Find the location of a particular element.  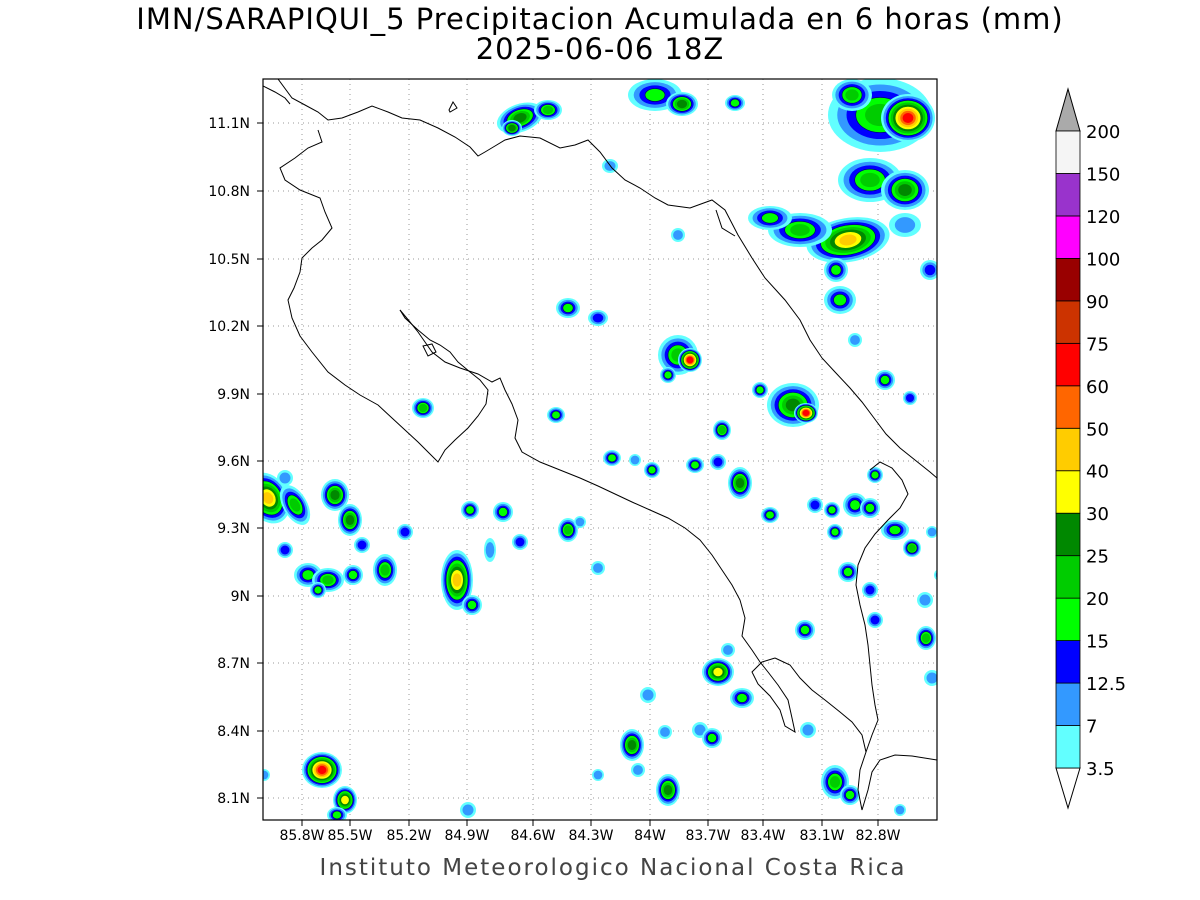

lat-tick-label: 9.9N is located at coordinates (233, 395).